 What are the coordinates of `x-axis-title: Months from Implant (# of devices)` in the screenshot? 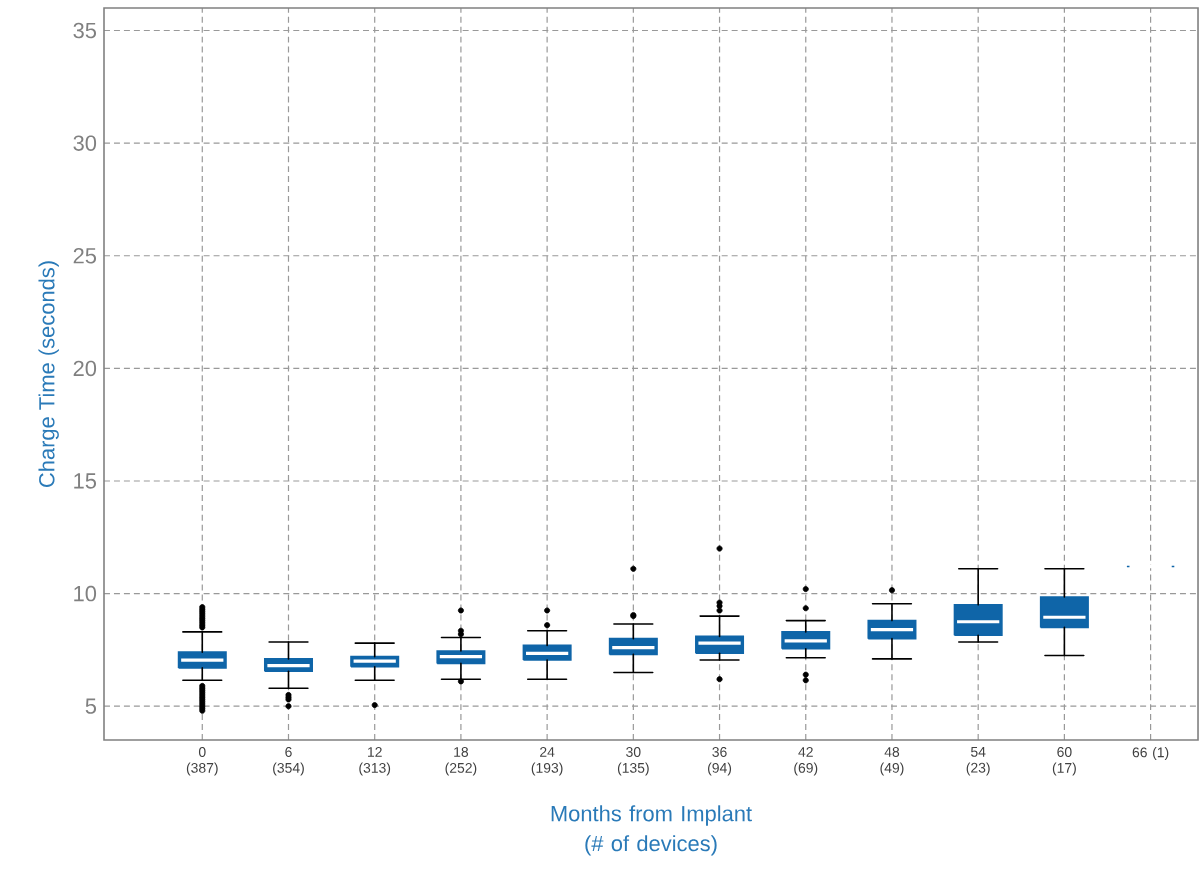 It's located at (651, 830).